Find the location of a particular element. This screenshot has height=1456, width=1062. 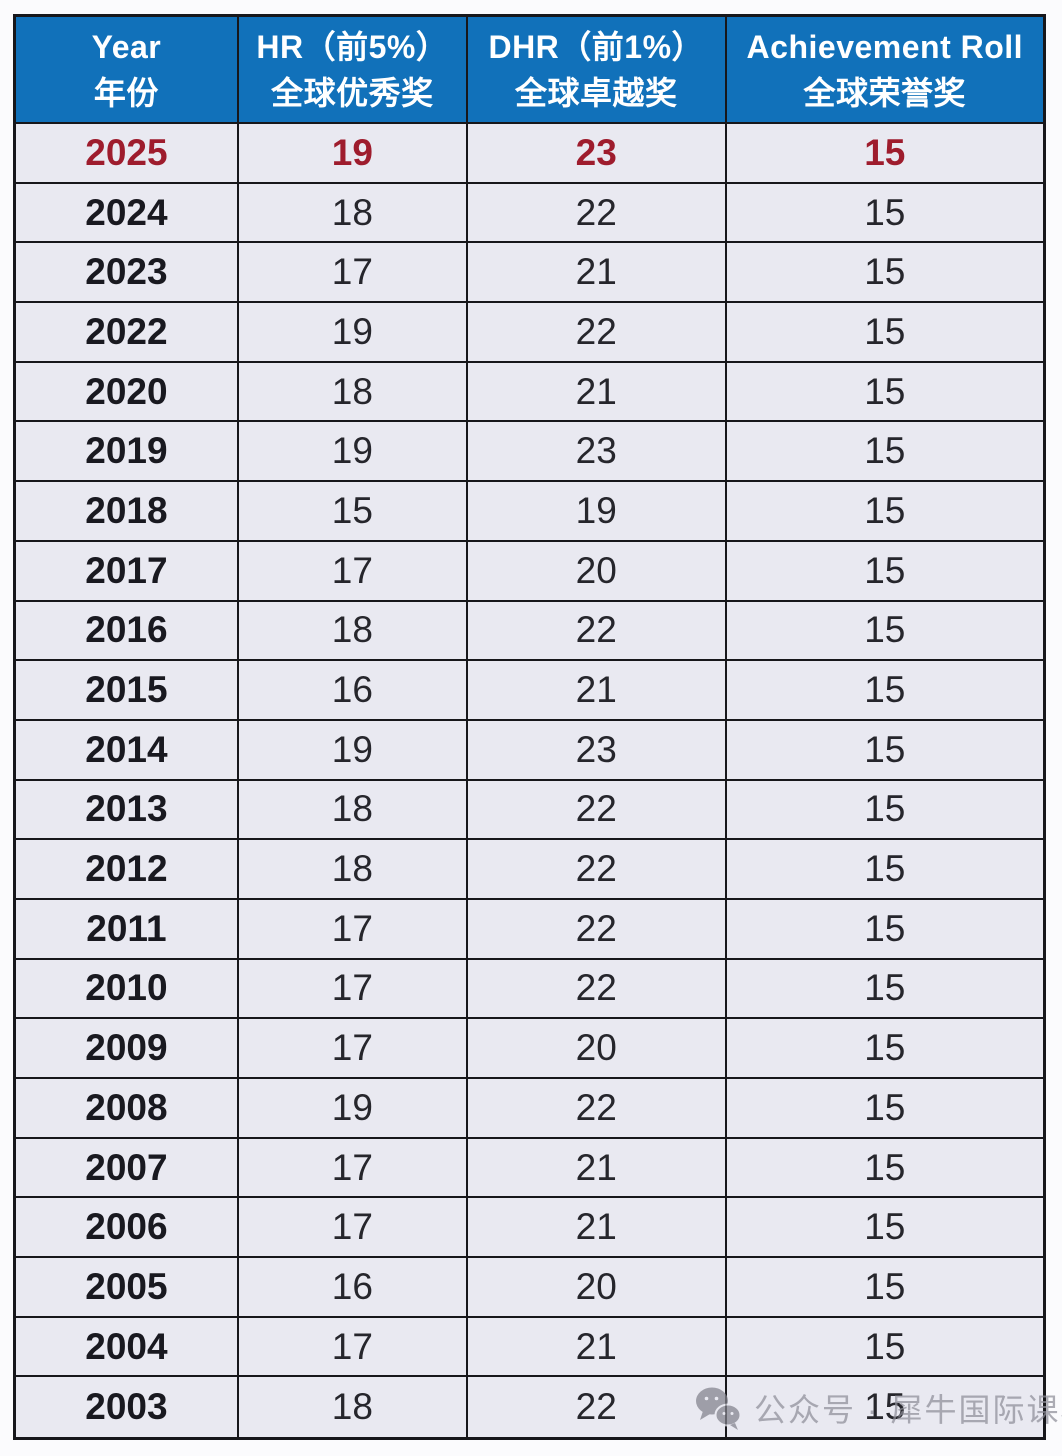

table-row-2011-hr: 17 is located at coordinates (353, 929).